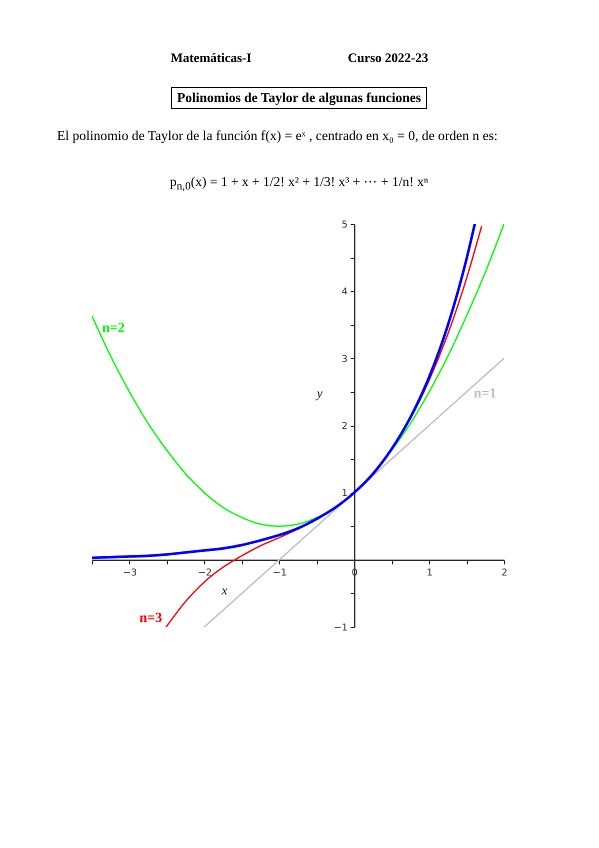 The image size is (599, 848). What do you see at coordinates (279, 572) in the screenshot?
I see `x-tick-label: −1` at bounding box center [279, 572].